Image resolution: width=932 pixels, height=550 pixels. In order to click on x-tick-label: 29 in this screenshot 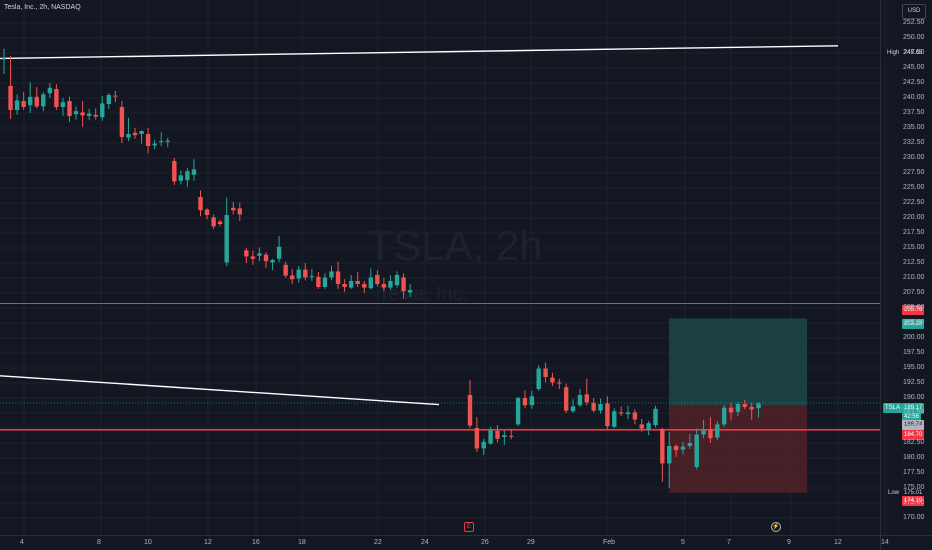, I will do `click(531, 542)`.